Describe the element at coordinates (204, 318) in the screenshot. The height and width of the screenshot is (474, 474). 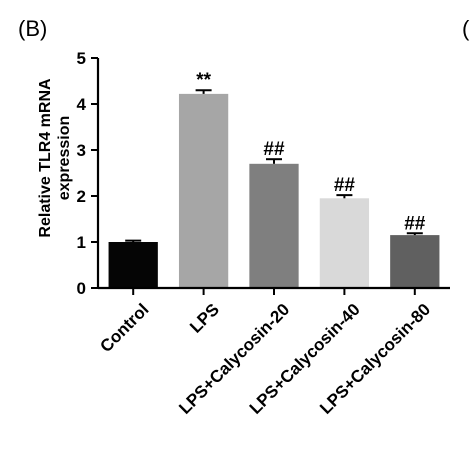
I see `x-tick-label: LPS` at that location.